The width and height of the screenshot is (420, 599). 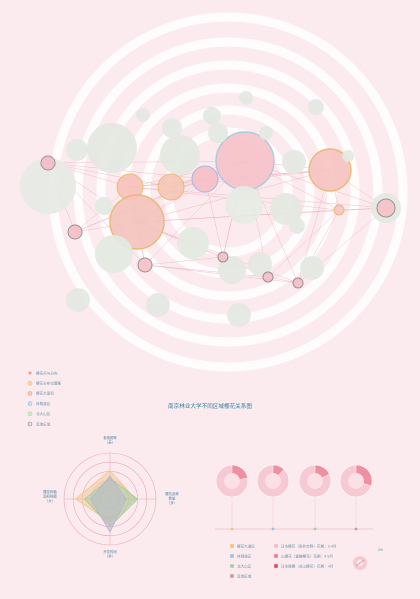 What do you see at coordinates (47, 372) in the screenshot?
I see `legend-label: 樱花点与分布` at bounding box center [47, 372].